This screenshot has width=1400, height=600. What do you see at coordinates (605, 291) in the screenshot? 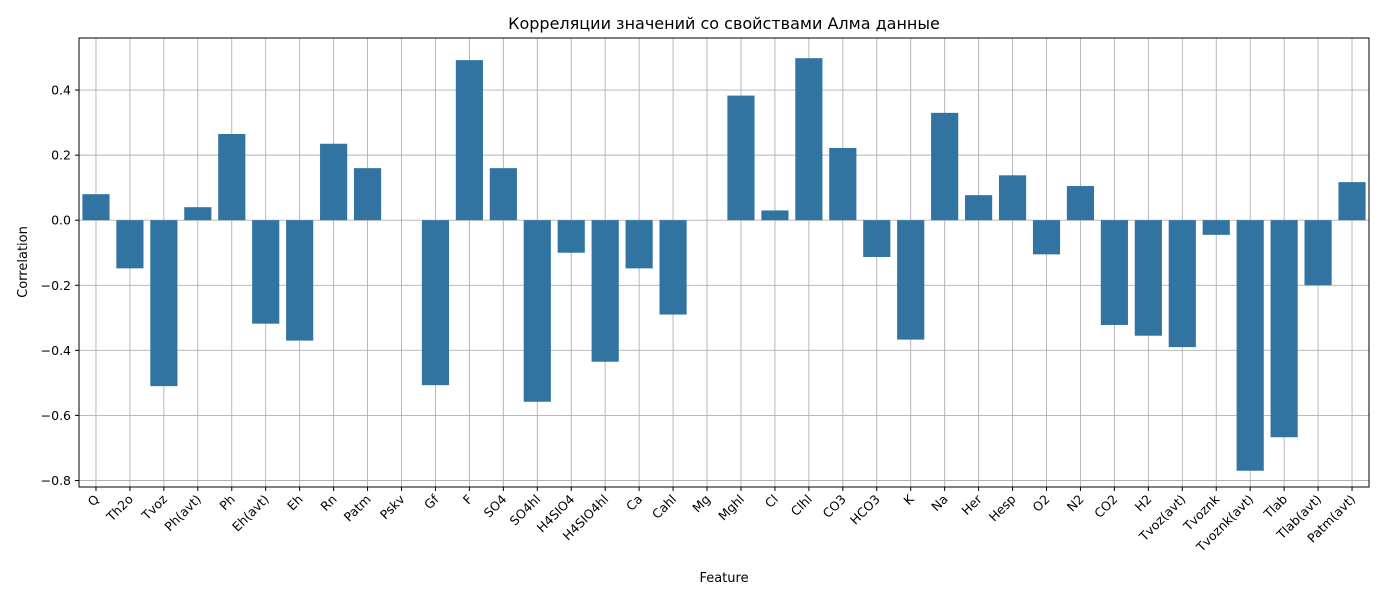
I see `bar-H4SIO4hl` at bounding box center [605, 291].